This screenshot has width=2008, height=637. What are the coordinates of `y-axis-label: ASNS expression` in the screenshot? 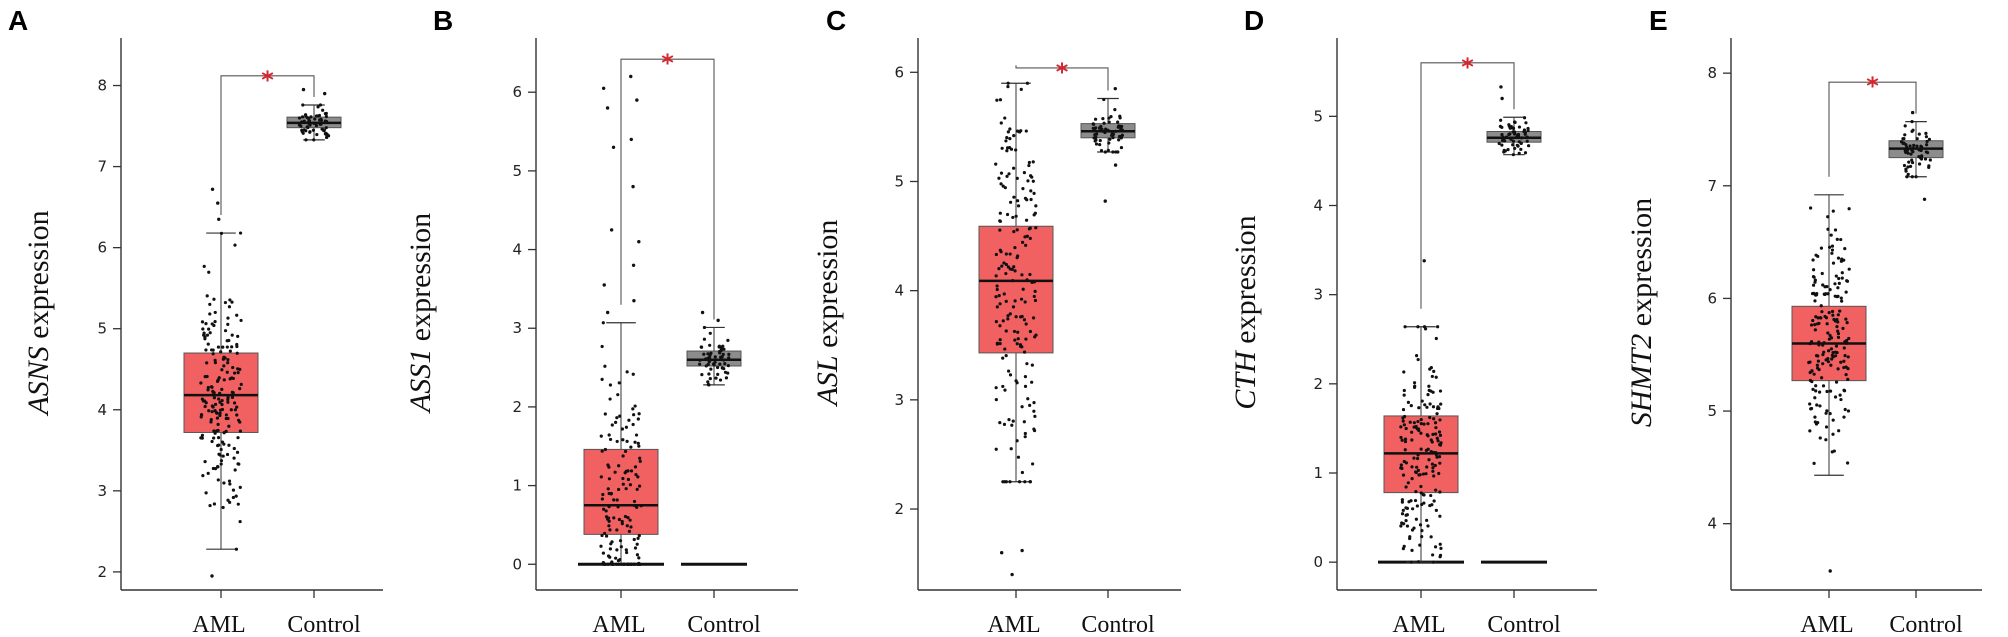 It's located at (38, 313).